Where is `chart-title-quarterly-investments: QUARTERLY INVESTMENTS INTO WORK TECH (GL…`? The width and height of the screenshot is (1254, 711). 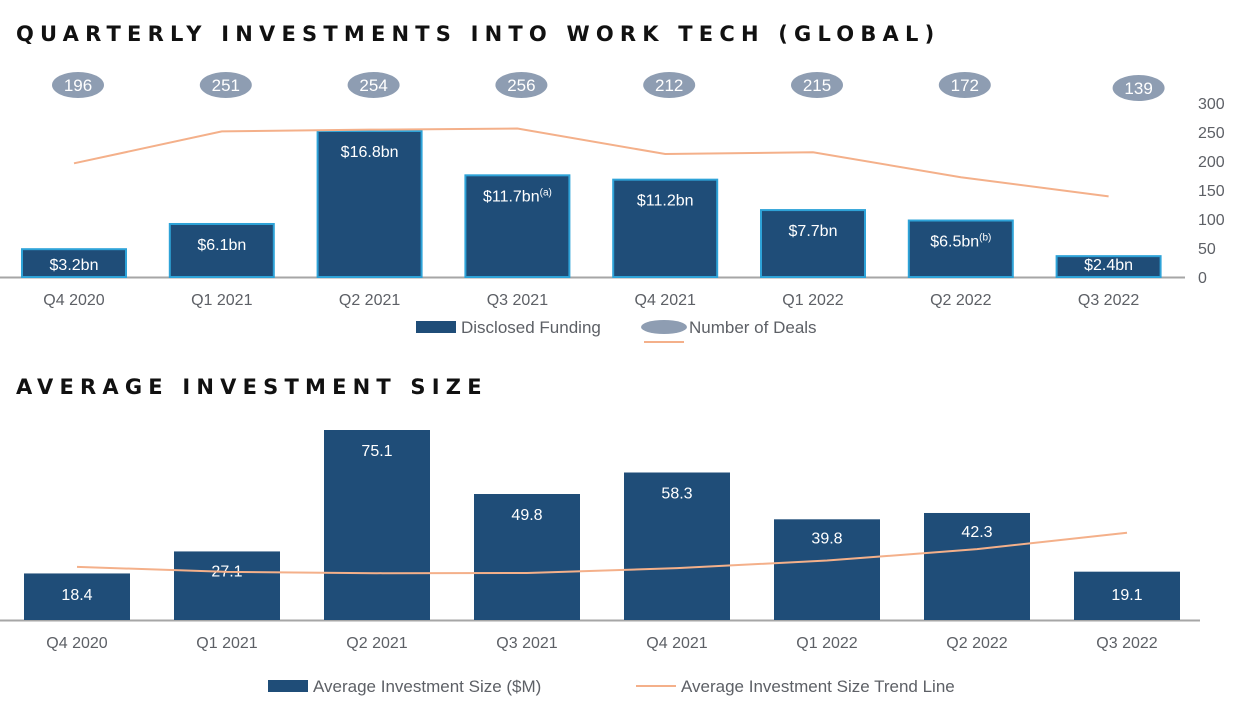
chart-title-quarterly-investments: QUARTERLY INVESTMENTS INTO WORK TECH (GL… is located at coordinates (478, 34).